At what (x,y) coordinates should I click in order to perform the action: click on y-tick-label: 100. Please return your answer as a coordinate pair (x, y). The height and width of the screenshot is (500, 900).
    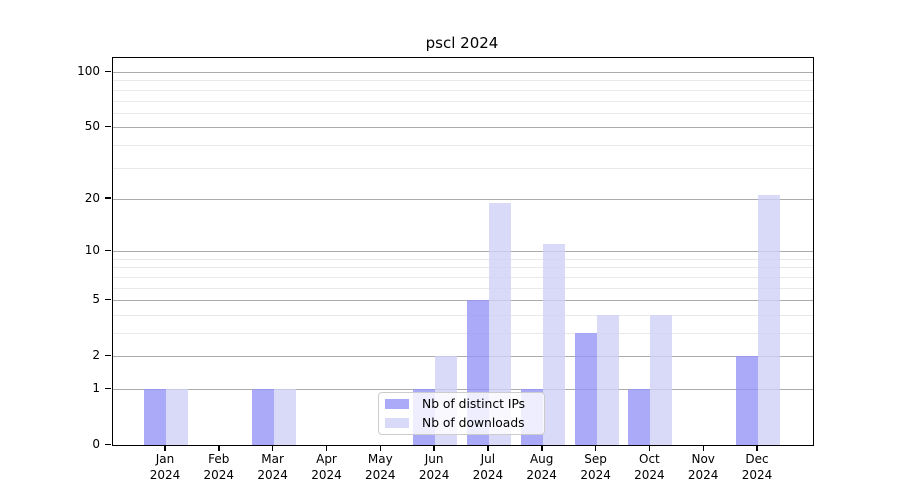
    Looking at the image, I should click on (88, 71).